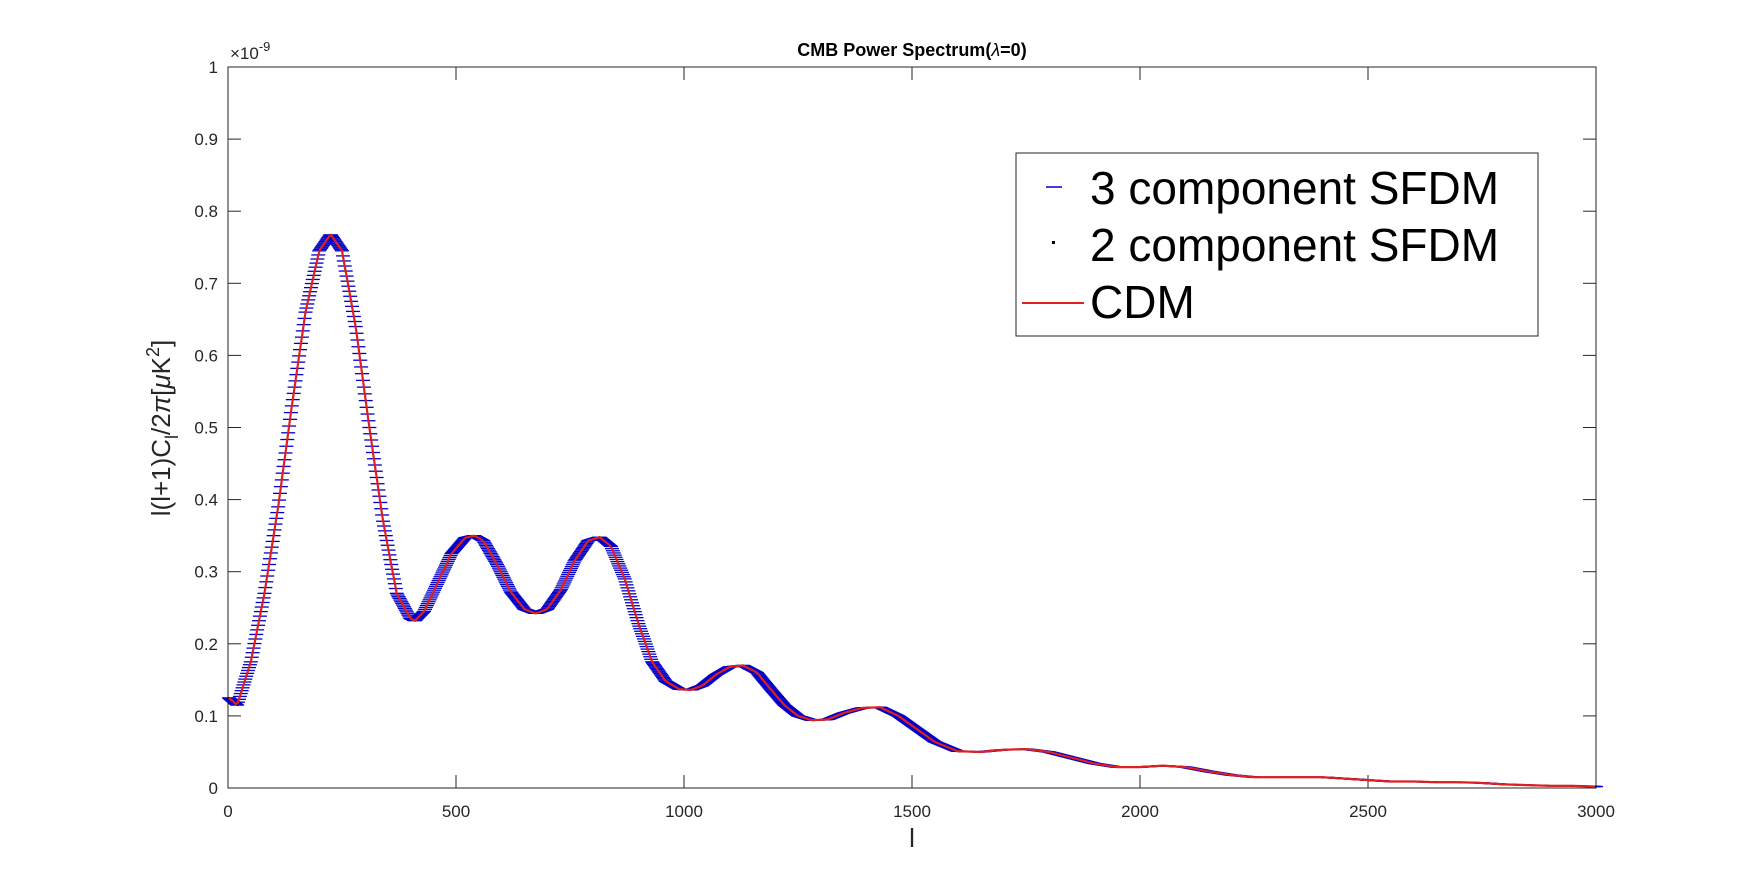 This screenshot has width=1740, height=872. What do you see at coordinates (1053, 242) in the screenshot?
I see `legend-marker-dot-icon` at bounding box center [1053, 242].